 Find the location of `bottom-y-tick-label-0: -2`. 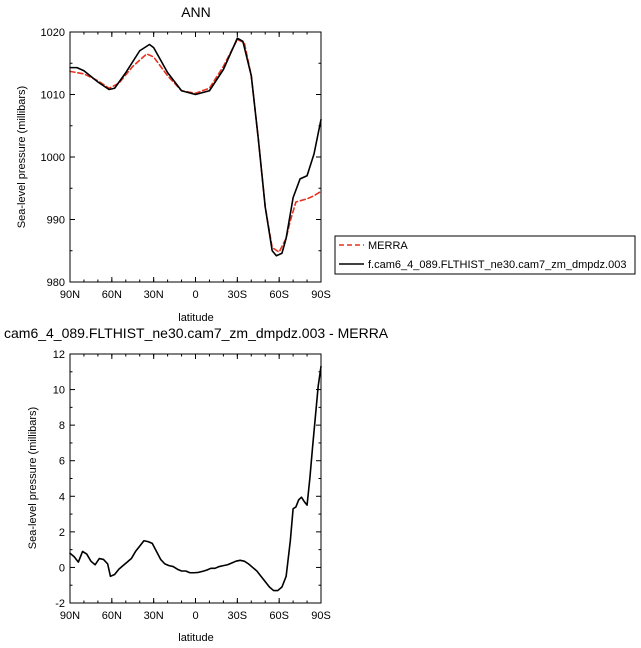

bottom-y-tick-label-0: -2 is located at coordinates (60, 604).